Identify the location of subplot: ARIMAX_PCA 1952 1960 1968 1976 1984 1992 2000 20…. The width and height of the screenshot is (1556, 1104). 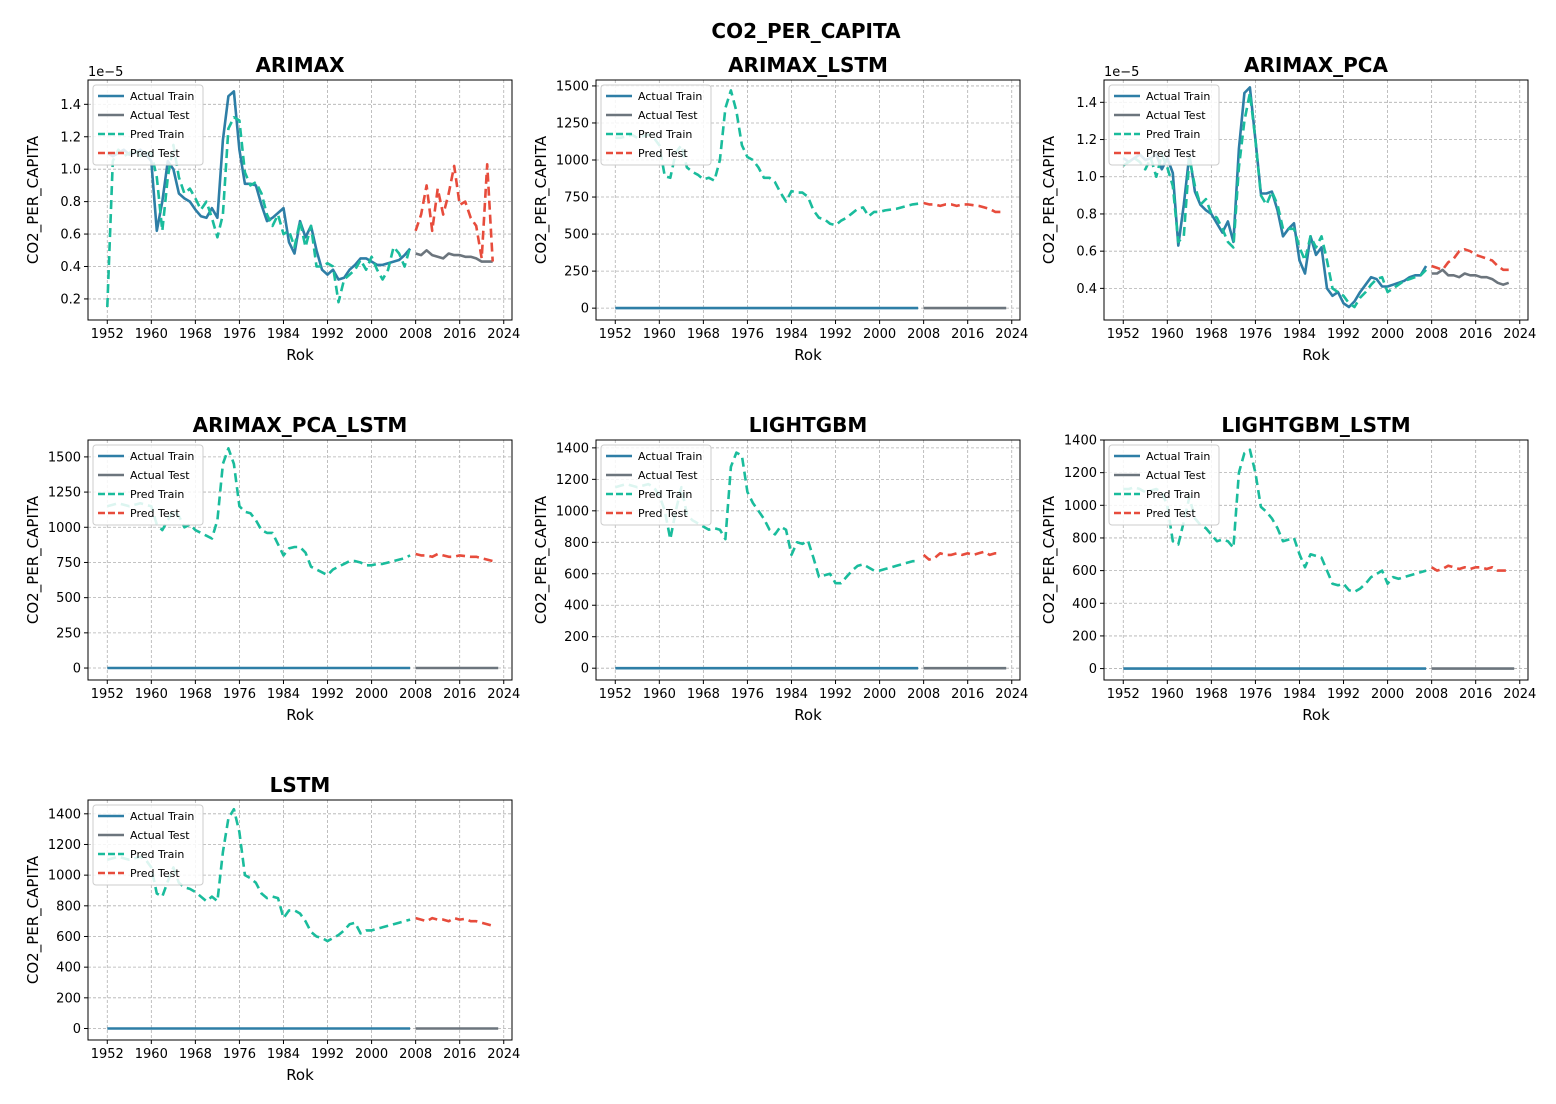
(1288, 208).